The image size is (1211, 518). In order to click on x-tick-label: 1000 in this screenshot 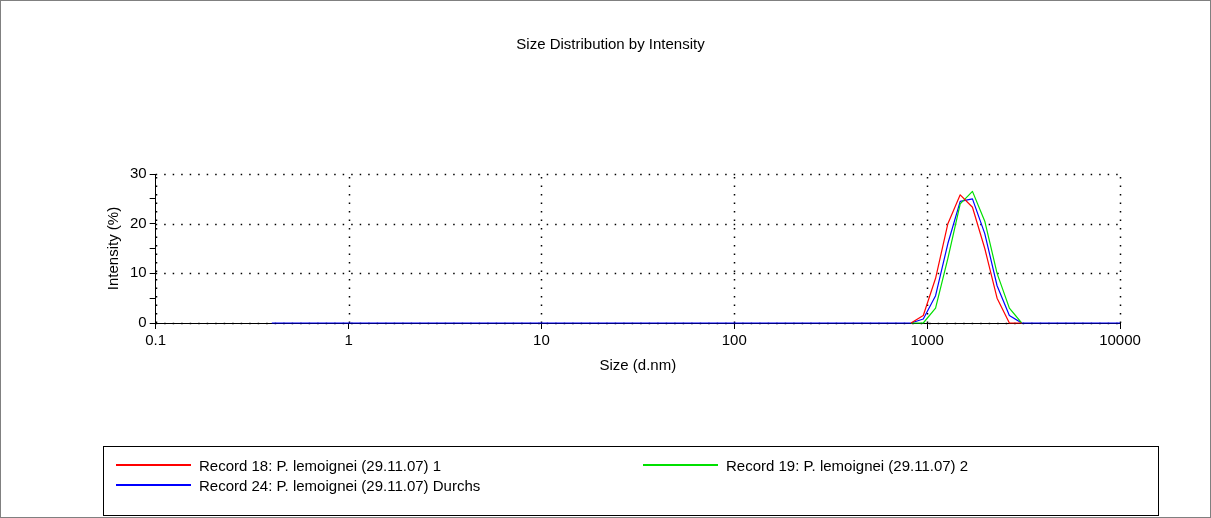, I will do `click(927, 340)`.